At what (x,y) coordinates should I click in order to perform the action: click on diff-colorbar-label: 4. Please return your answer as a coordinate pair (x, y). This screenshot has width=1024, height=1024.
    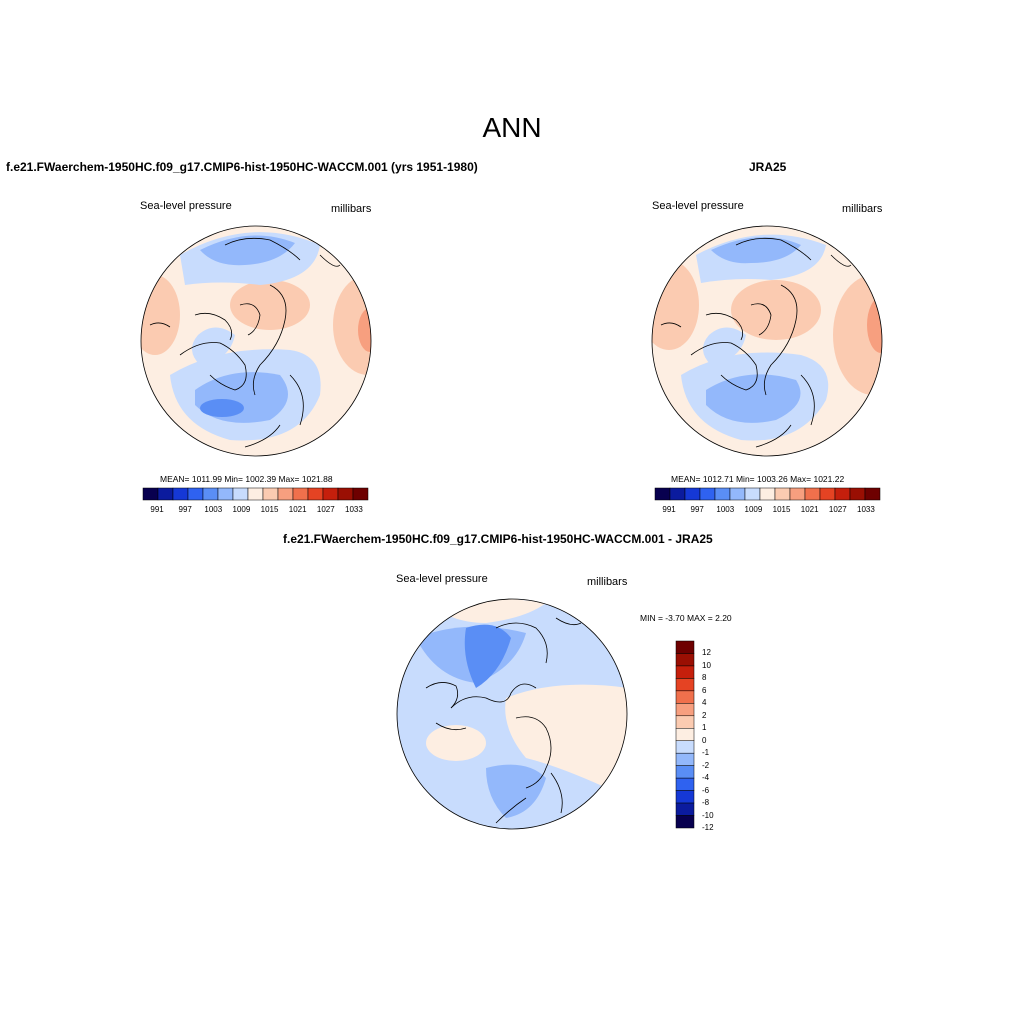
    Looking at the image, I should click on (704, 702).